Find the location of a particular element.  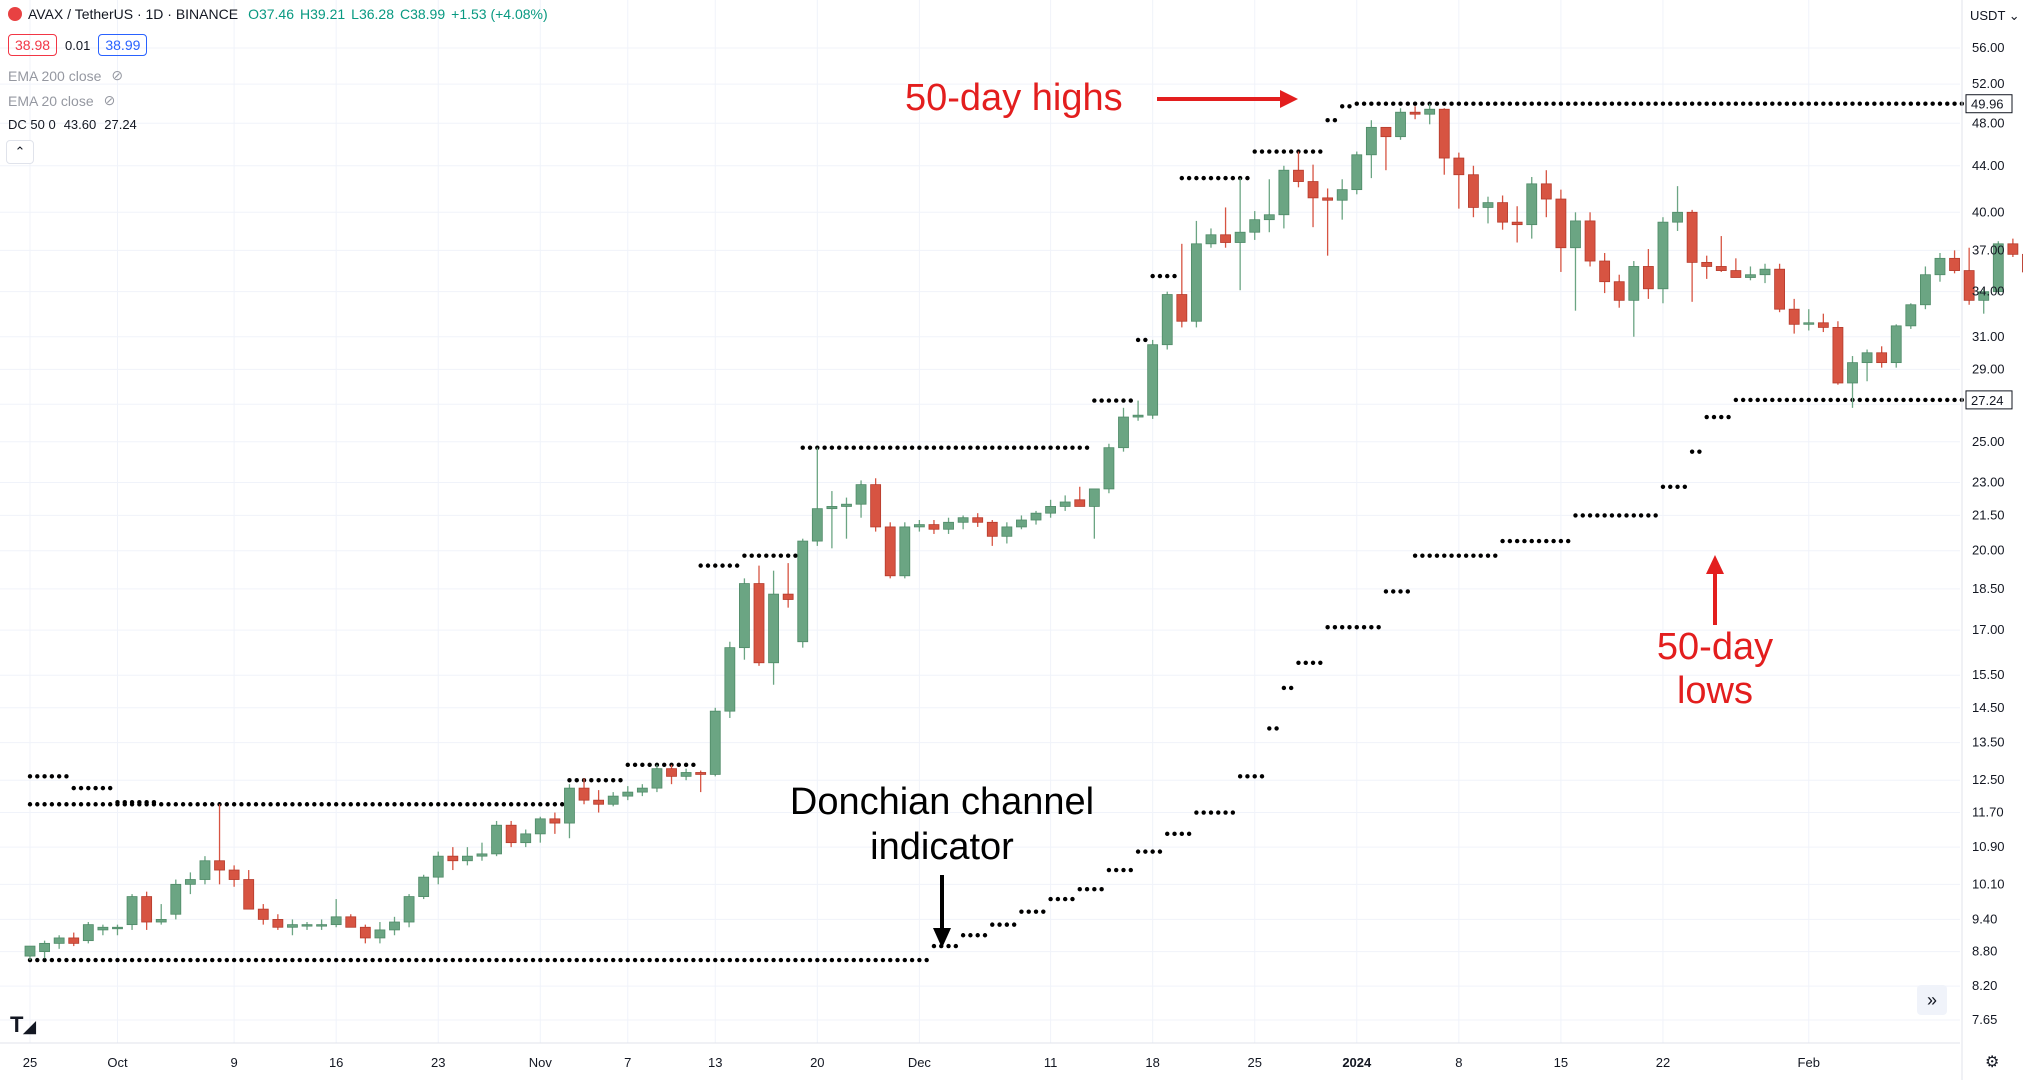

currency-selector: USDT ⌄ is located at coordinates (1995, 15).